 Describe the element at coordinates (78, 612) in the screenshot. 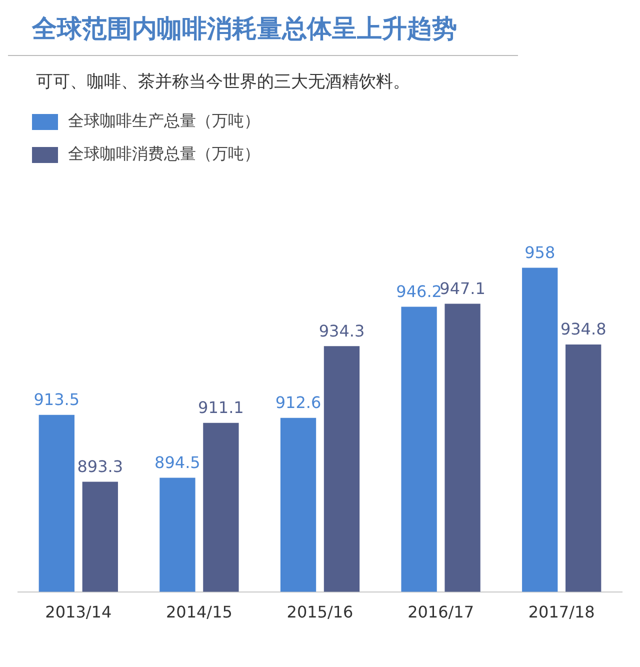

I see `x-tick-label: 2013/14` at that location.